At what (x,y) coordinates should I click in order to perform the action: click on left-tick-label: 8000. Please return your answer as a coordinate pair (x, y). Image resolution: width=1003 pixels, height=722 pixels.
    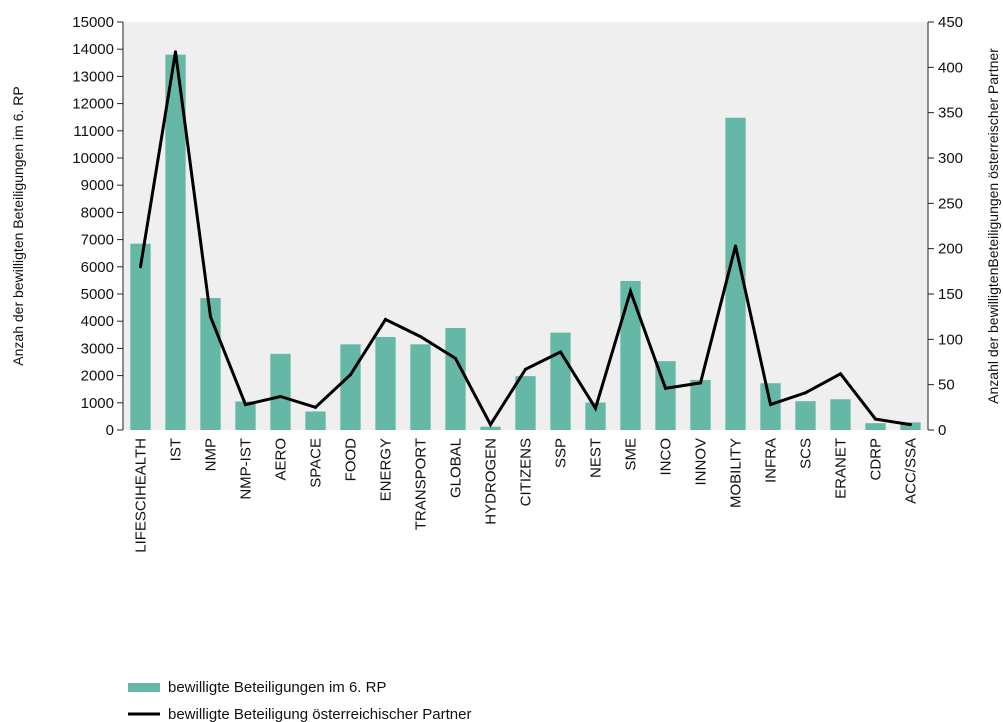
    Looking at the image, I should click on (97, 212).